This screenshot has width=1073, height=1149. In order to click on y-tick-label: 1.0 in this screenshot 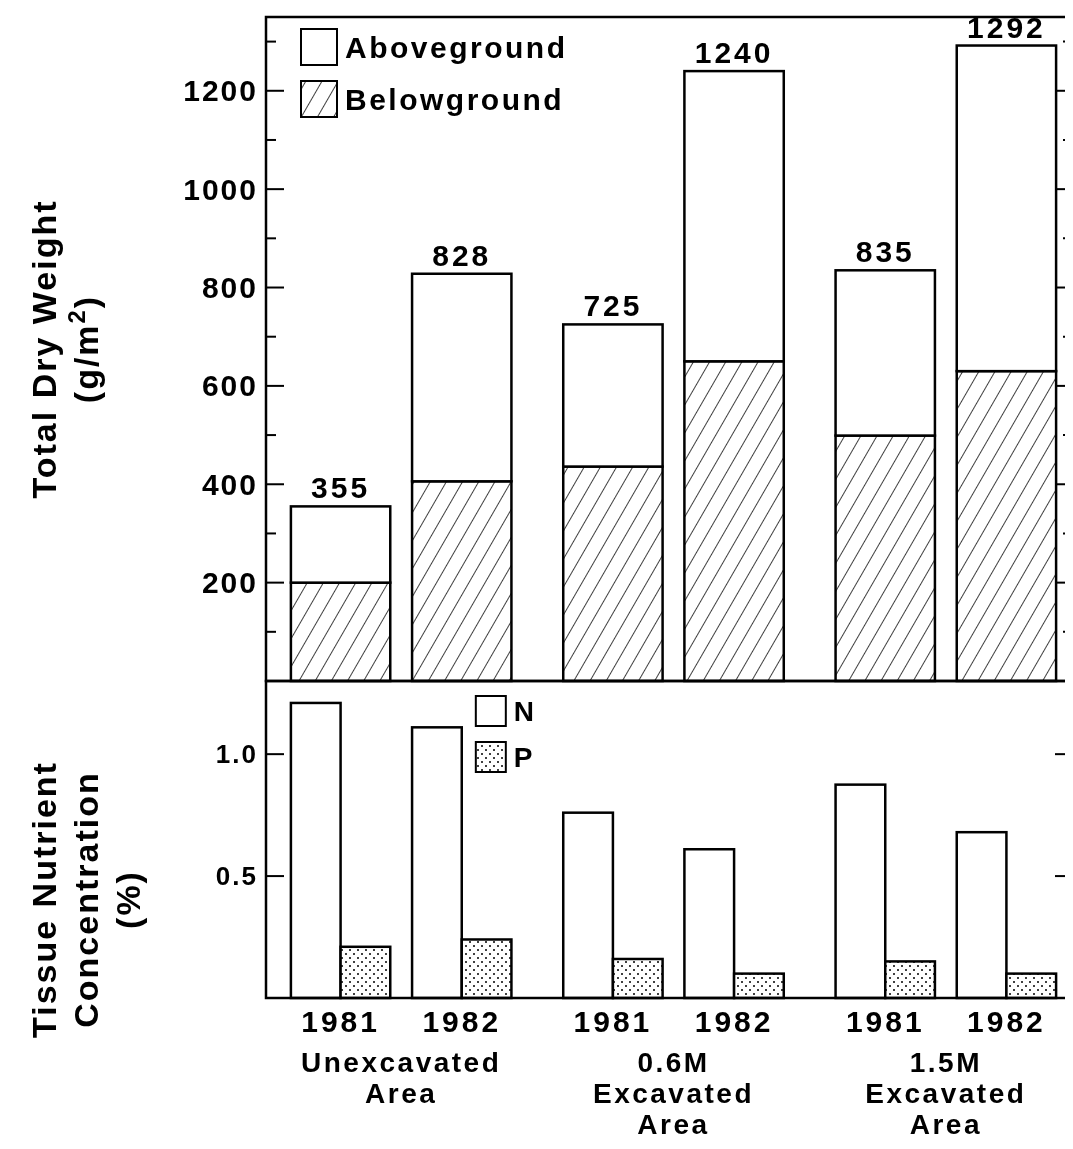, I will do `click(236, 754)`.